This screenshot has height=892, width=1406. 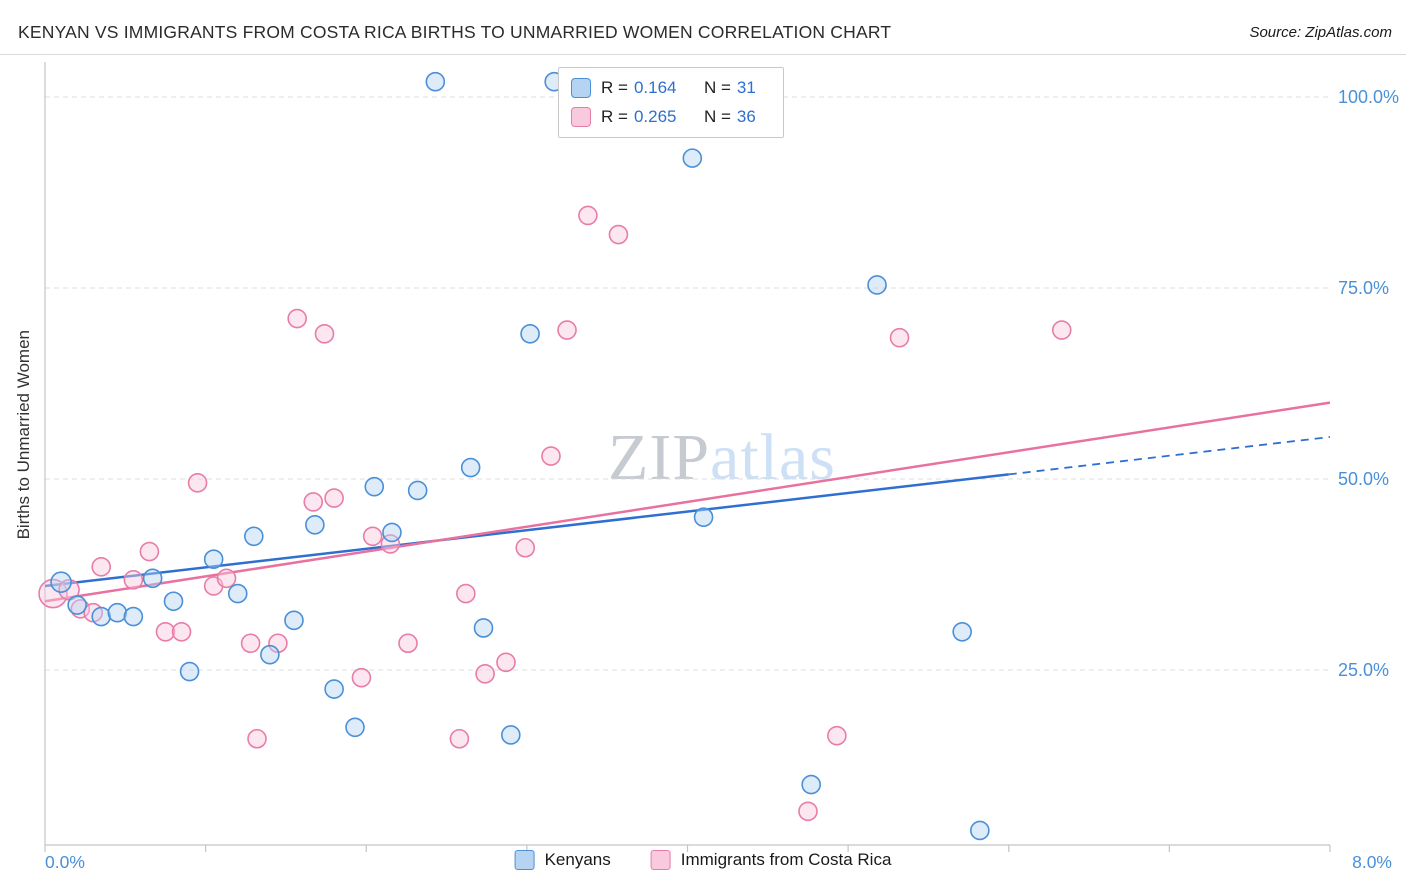 I want to click on y-tick-label: 25.0%, so click(x=1363, y=670).